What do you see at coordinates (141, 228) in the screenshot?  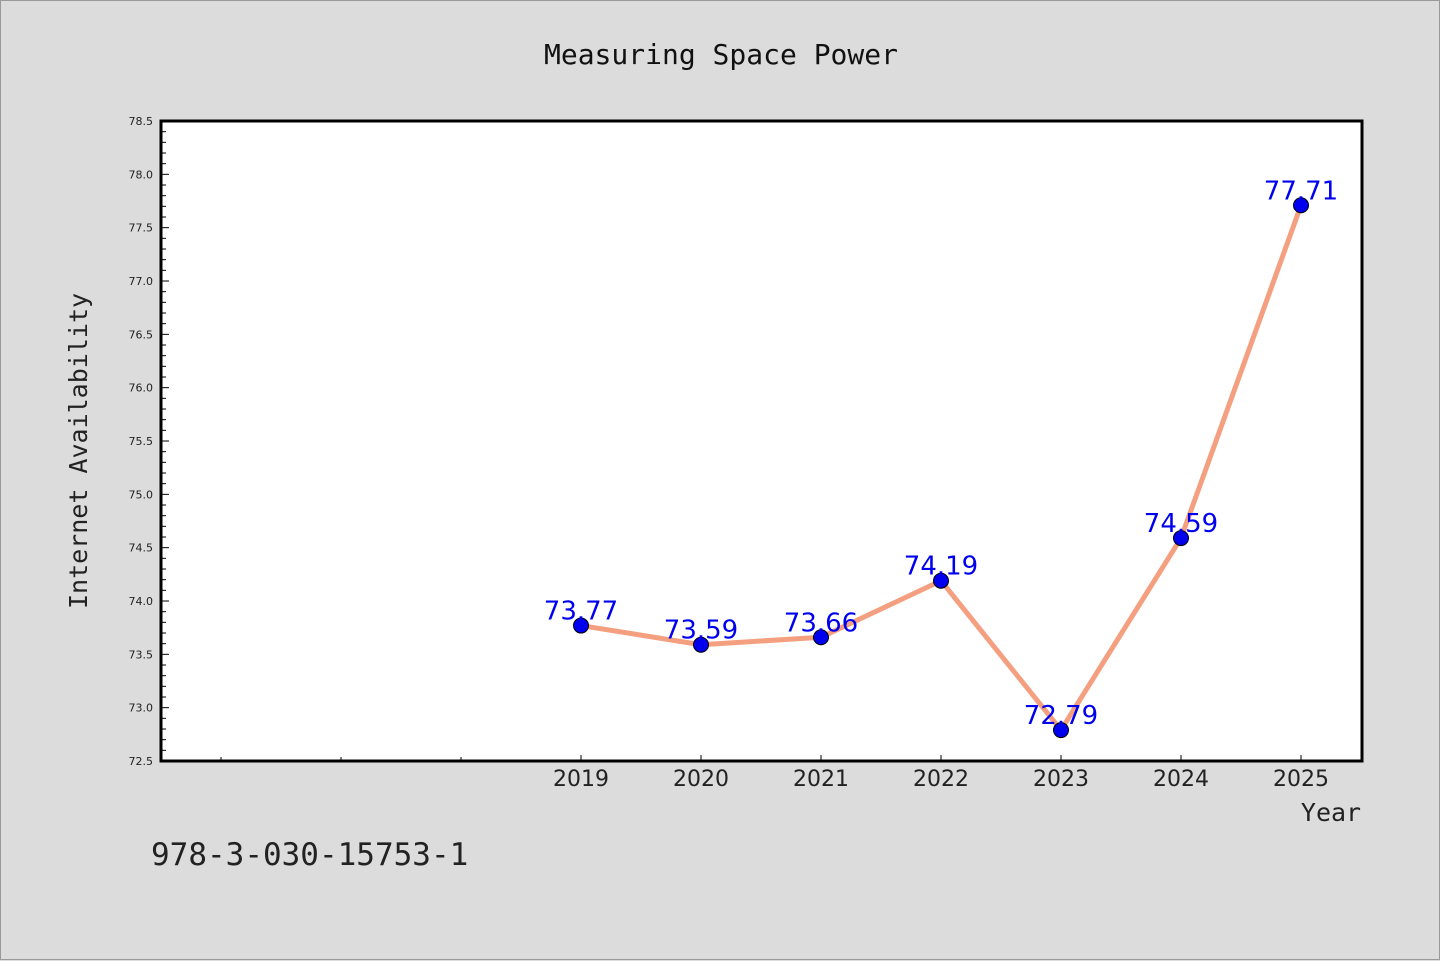 I see `y-tick-label: 77.5` at bounding box center [141, 228].